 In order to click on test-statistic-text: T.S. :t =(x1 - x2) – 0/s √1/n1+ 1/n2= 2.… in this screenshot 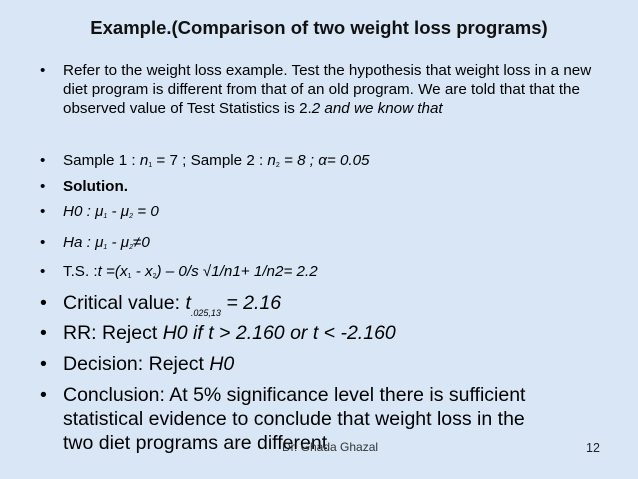, I will do `click(190, 271)`.